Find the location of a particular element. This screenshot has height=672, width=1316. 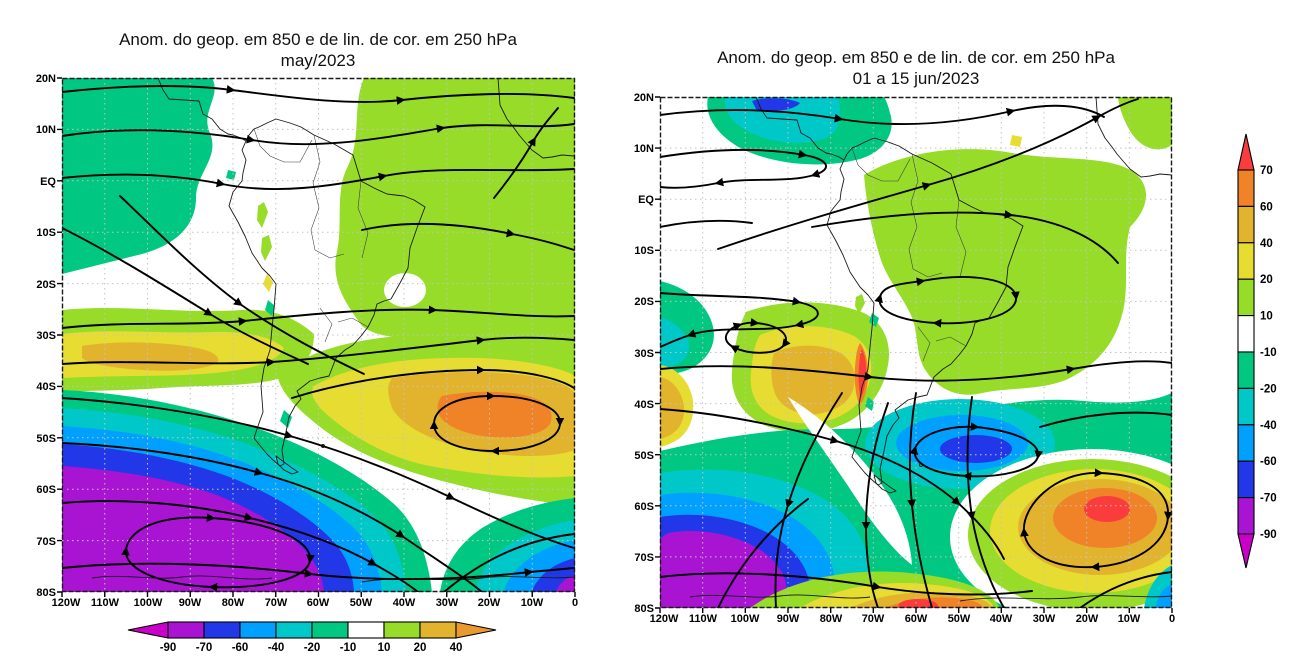

colorbar-horizontal: -90 -70 -60 -40 -20 -10 10 20 40 is located at coordinates (312, 637).